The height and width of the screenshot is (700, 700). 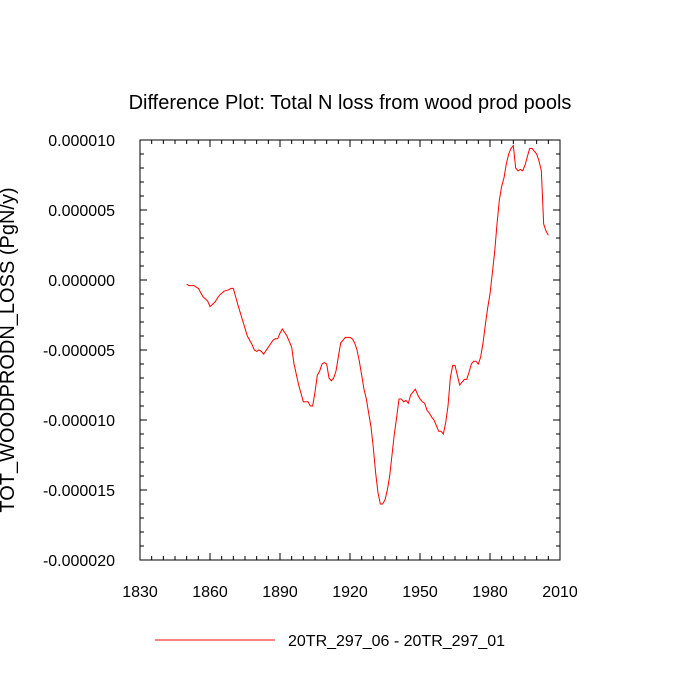 I want to click on x-tick-label: 1980, so click(x=490, y=592).